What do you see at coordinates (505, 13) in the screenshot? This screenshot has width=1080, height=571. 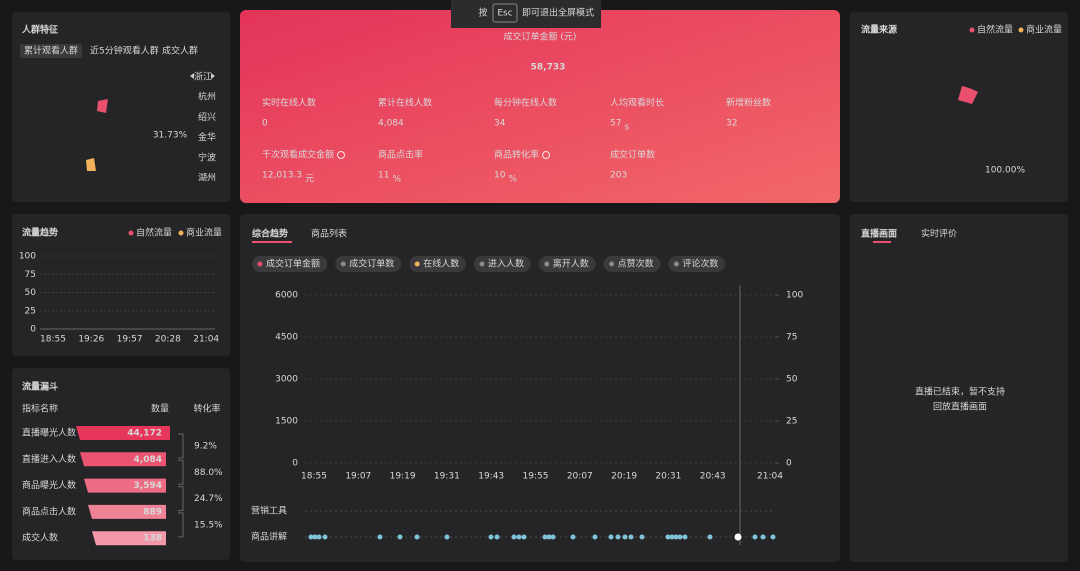 I see `esc-key` at bounding box center [505, 13].